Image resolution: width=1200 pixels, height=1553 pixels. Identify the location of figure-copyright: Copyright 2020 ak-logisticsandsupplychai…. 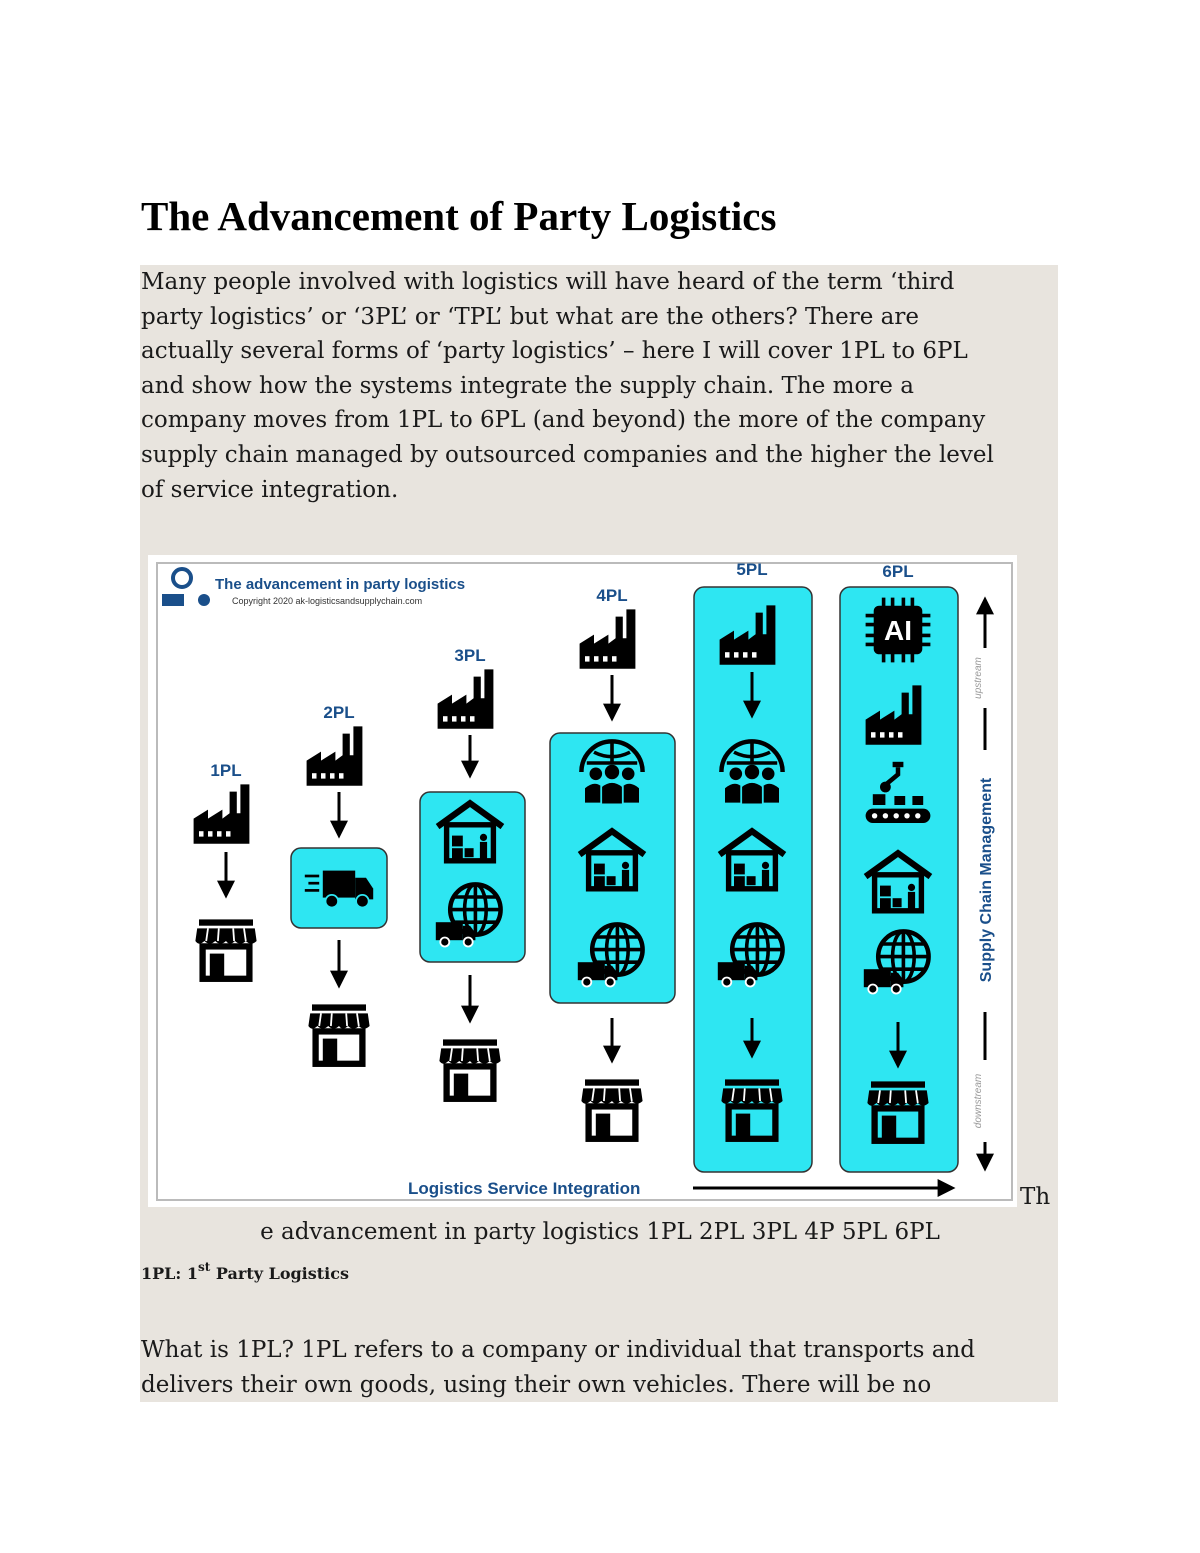
(327, 601).